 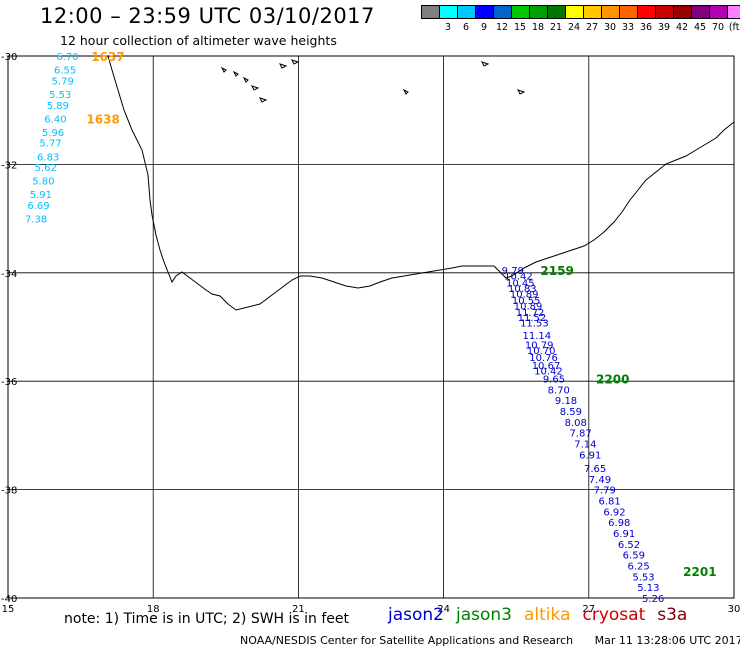 I want to click on swh-reading: 6.92, so click(x=614, y=512).